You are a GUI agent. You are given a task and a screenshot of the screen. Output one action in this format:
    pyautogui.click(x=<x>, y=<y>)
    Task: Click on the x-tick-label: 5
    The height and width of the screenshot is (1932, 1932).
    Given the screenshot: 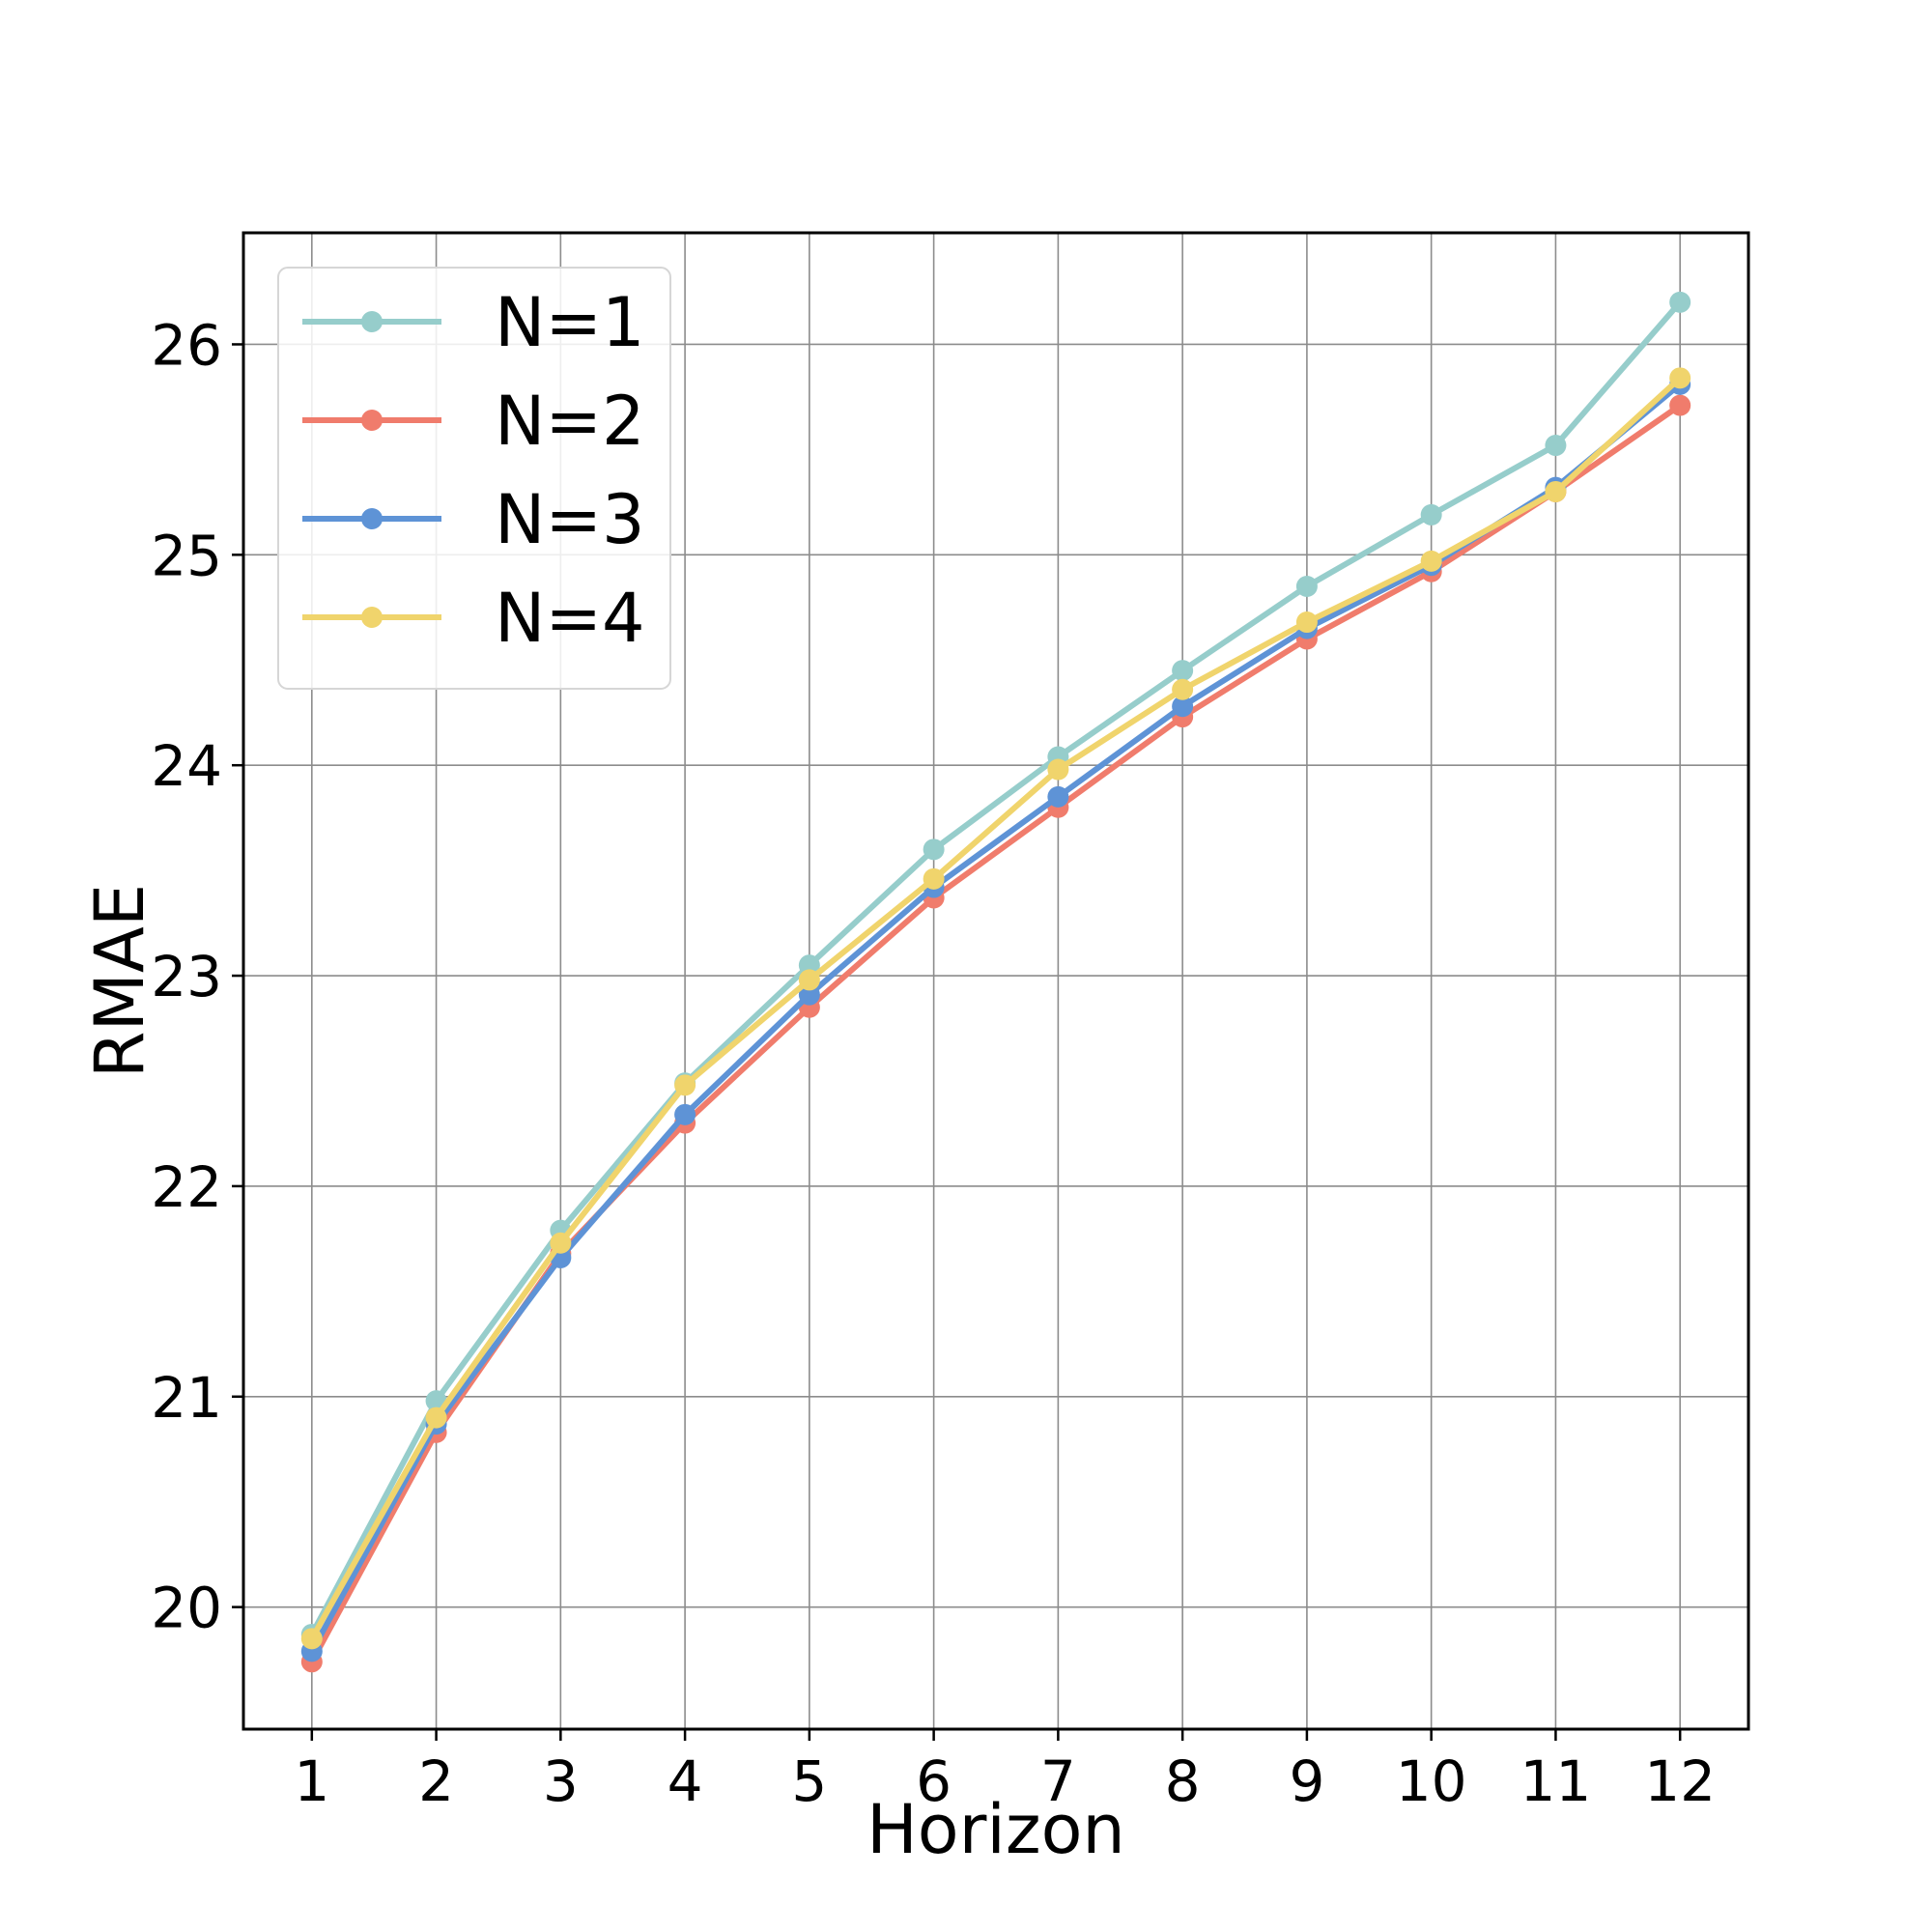 What is the action you would take?
    pyautogui.click(x=809, y=1781)
    